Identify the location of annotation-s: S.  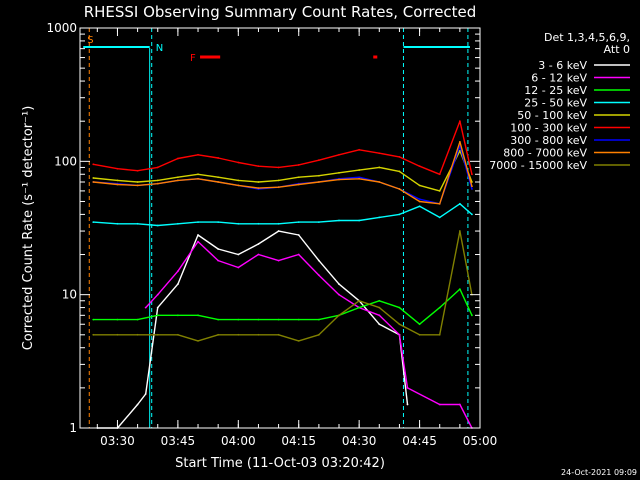
(90, 40).